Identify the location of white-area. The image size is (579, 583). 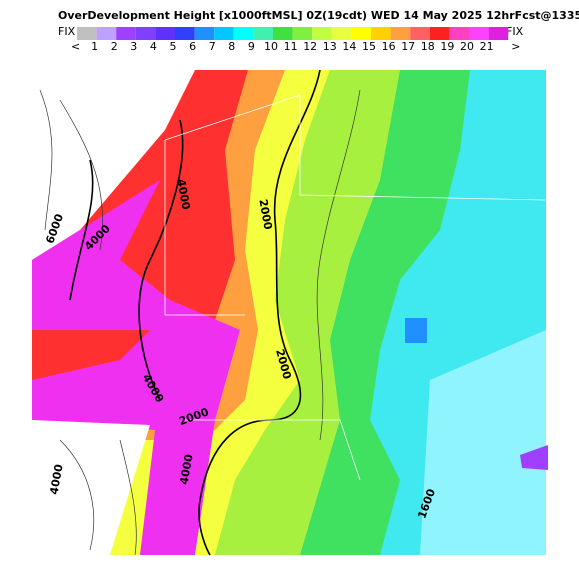
(113, 165).